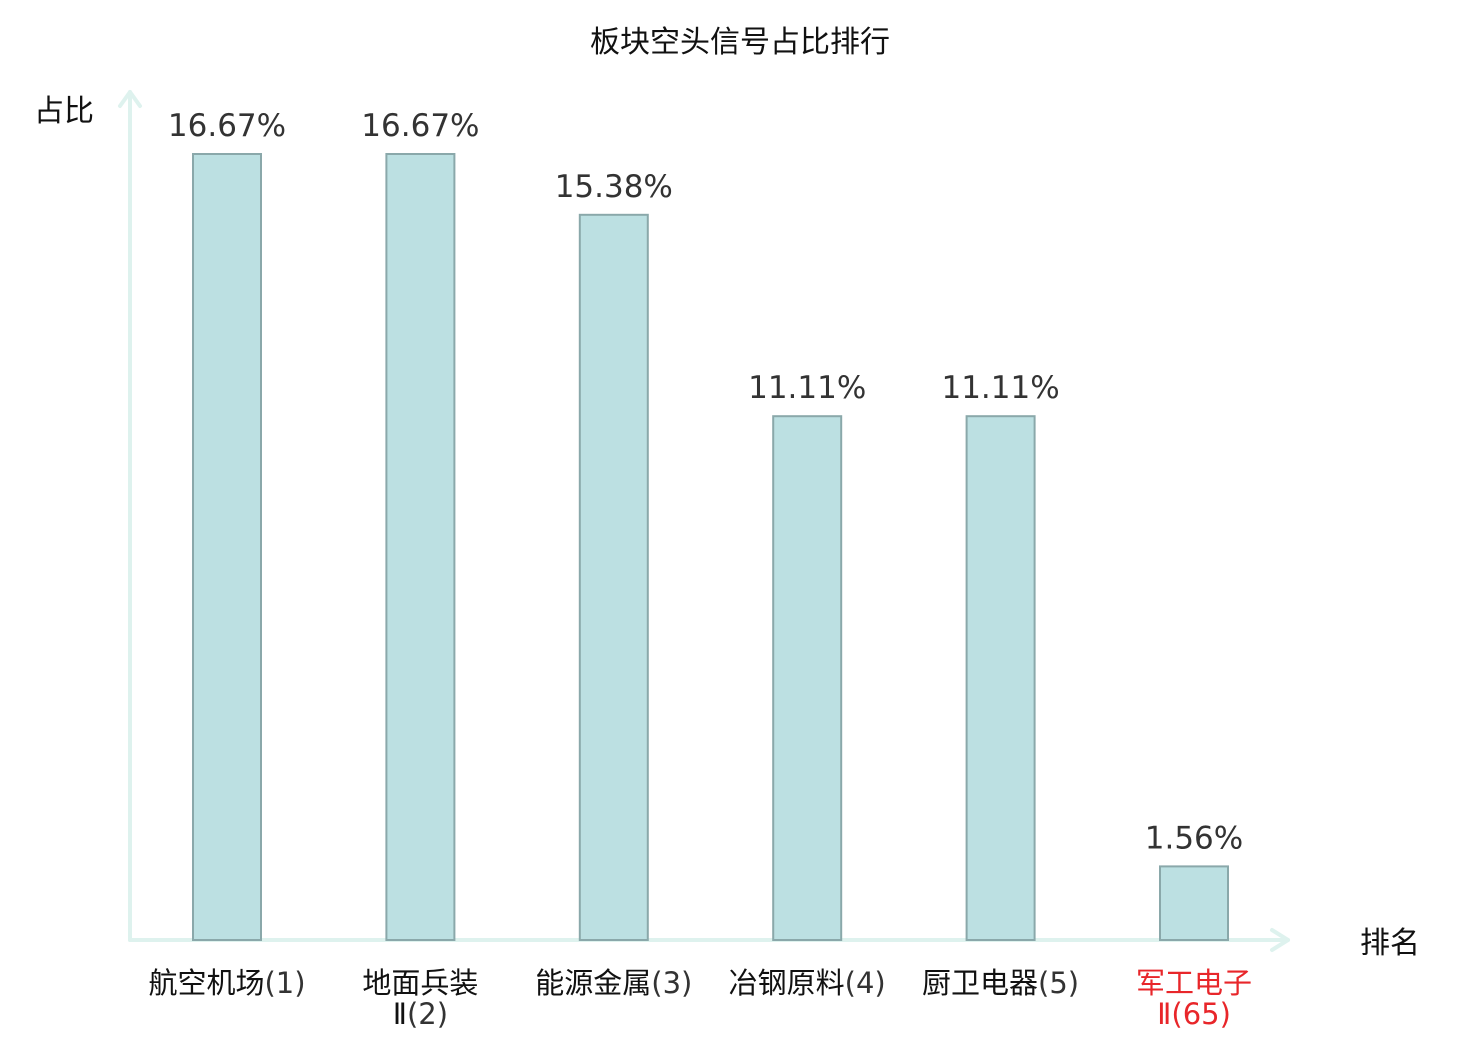 This screenshot has width=1480, height=1040. What do you see at coordinates (1000, 983) in the screenshot?
I see `x-tick-label-5: 厨卫电器(5)` at bounding box center [1000, 983].